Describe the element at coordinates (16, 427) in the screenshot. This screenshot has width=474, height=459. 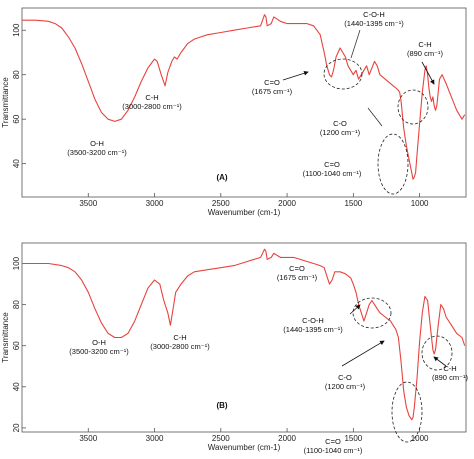
I see `y-tick-label: 20` at that location.